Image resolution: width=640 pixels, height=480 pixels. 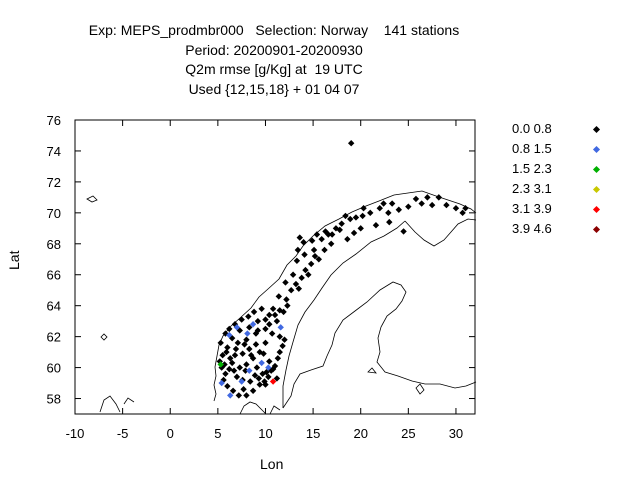 I want to click on y-tick-label: 64, so click(x=54, y=306).